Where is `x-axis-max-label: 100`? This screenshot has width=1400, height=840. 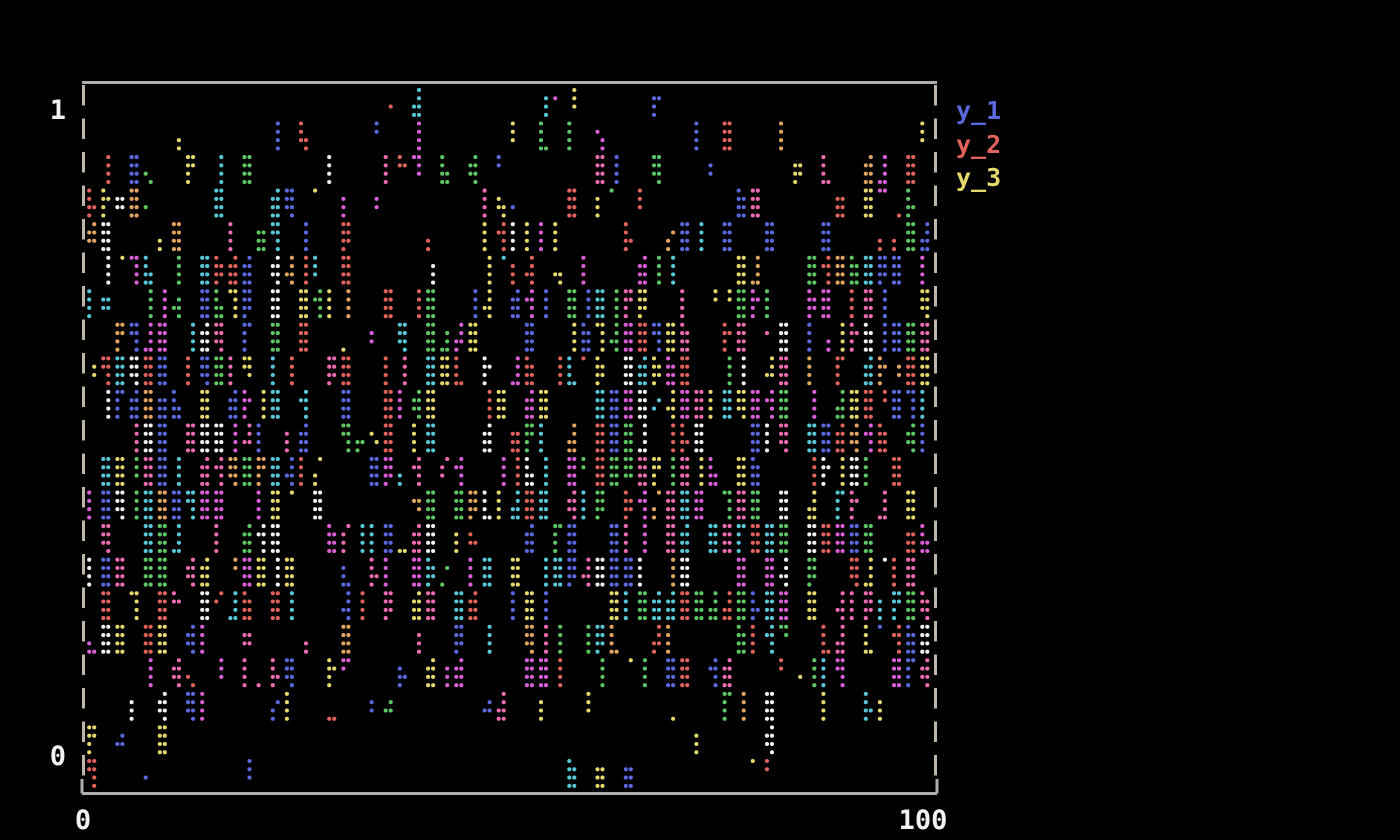 x-axis-max-label: 100 is located at coordinates (923, 820).